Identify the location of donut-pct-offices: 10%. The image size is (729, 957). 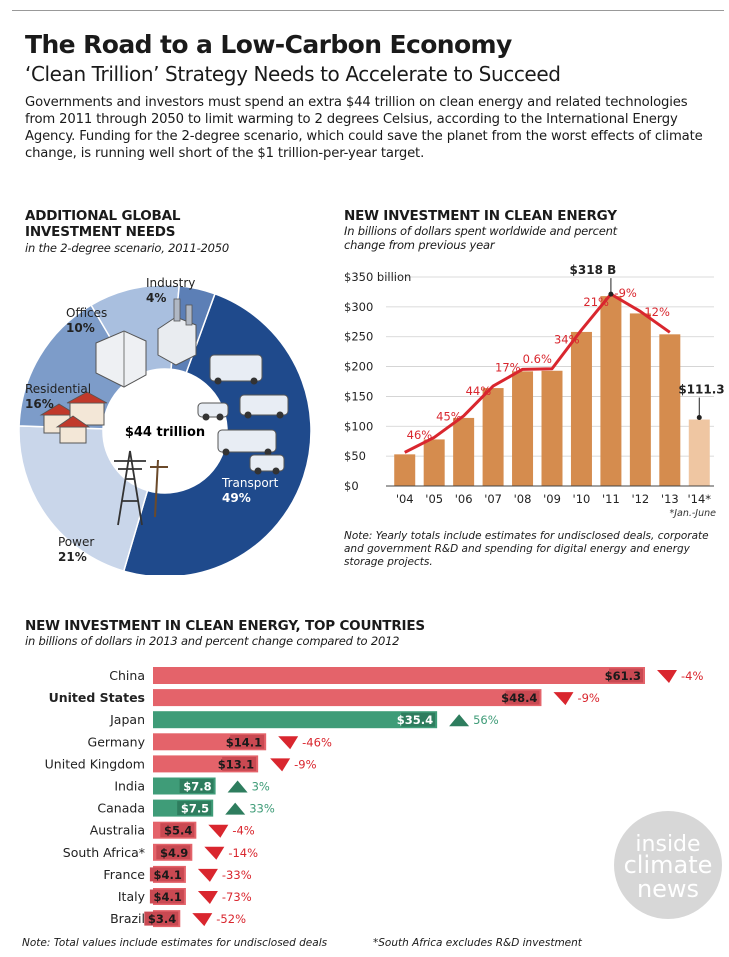
(80, 328).